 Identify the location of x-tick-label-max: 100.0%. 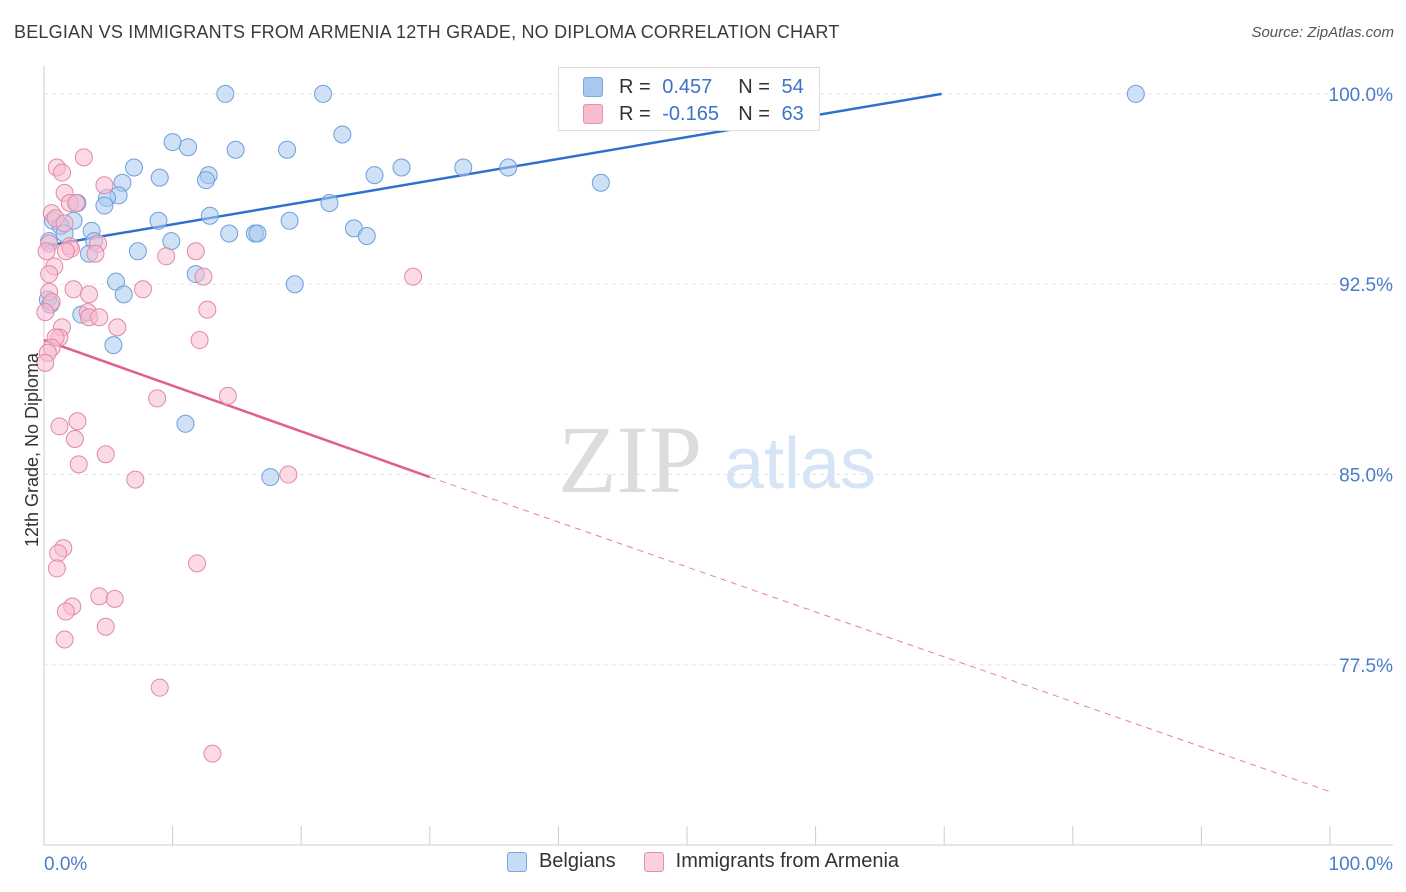
(1361, 864).